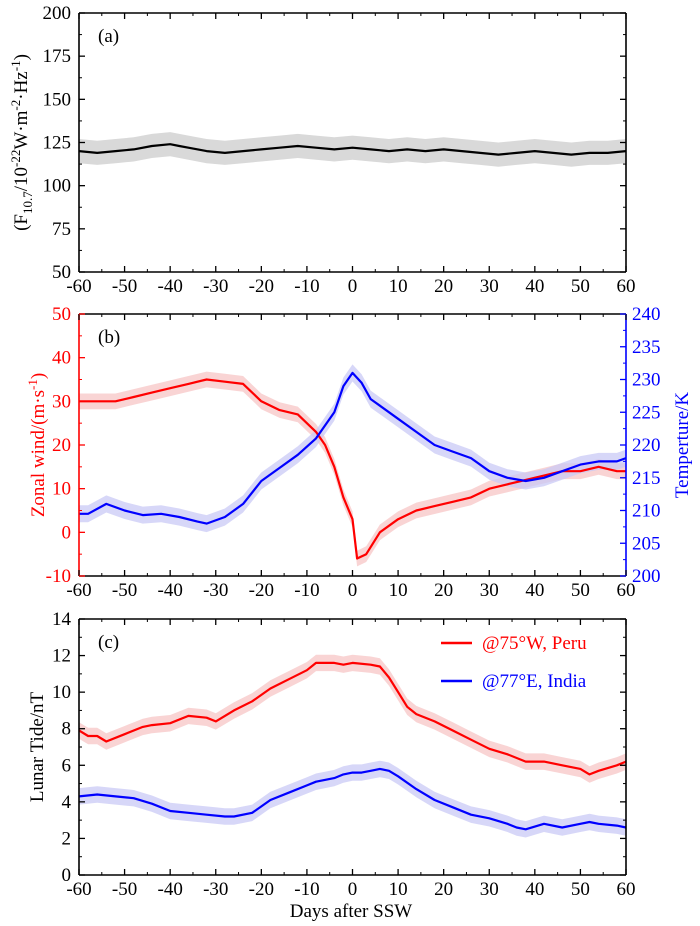 This screenshot has width=700, height=926. I want to click on y-axis-title: (F10.7/10-22W·m-2·Hz-1), so click(21, 142).